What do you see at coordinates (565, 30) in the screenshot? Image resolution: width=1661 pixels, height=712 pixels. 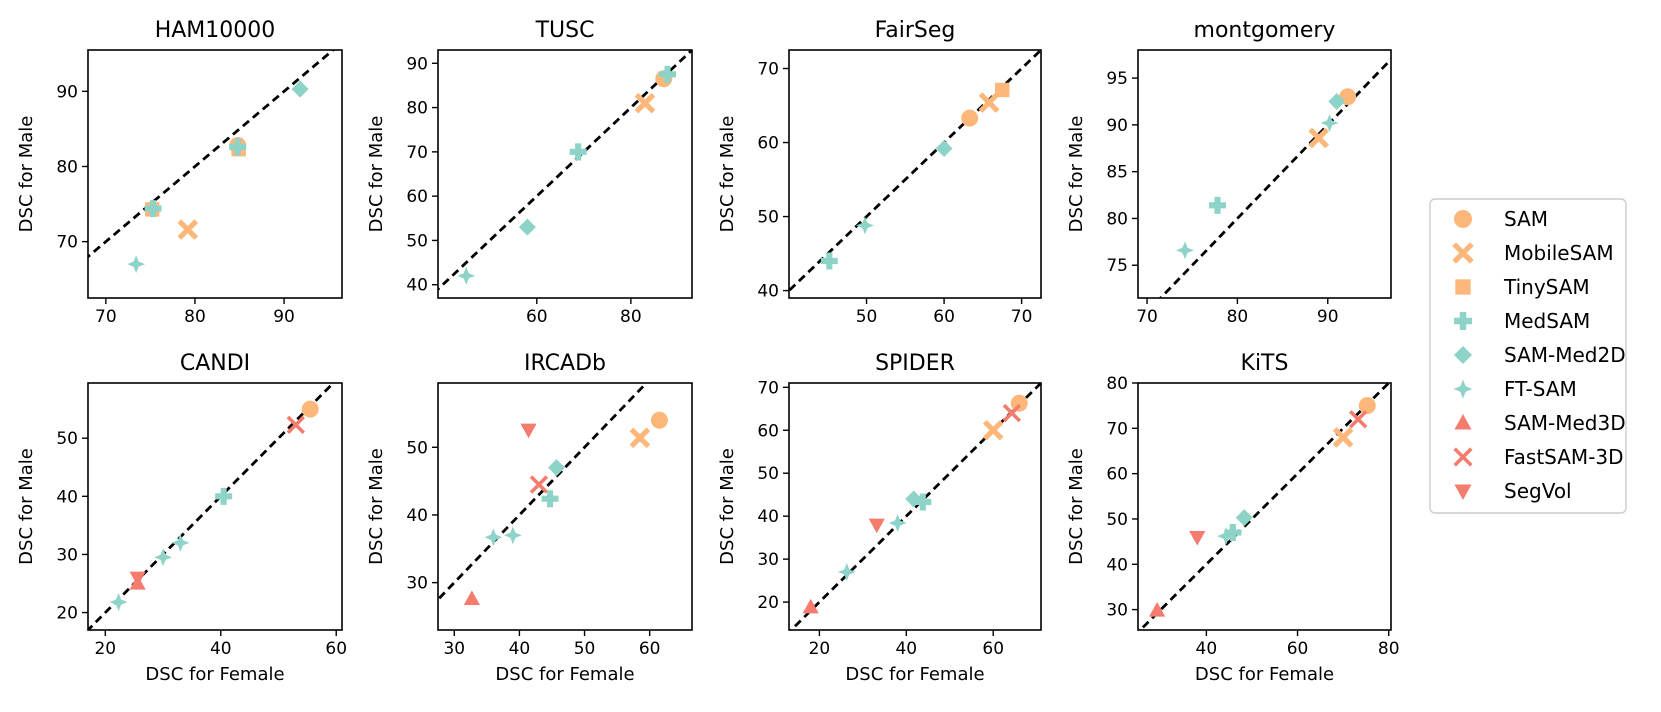 I see `subplot-title-tusc: TUSC` at bounding box center [565, 30].